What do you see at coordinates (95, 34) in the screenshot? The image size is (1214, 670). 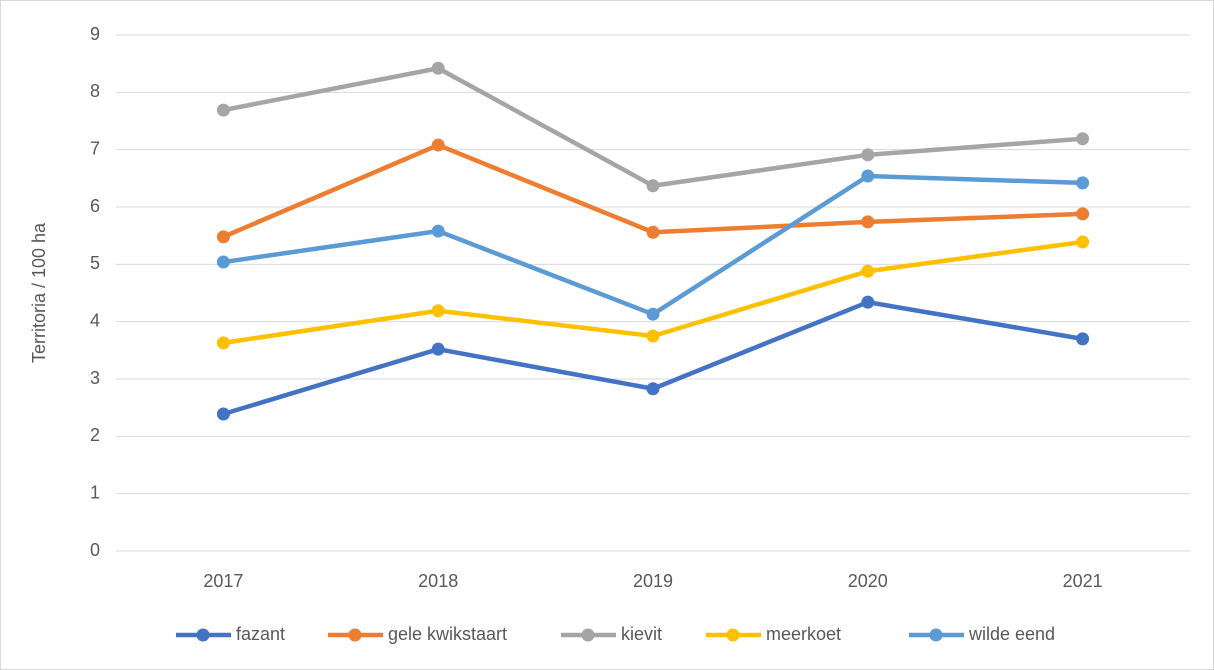 I see `y-tick-label: 9` at bounding box center [95, 34].